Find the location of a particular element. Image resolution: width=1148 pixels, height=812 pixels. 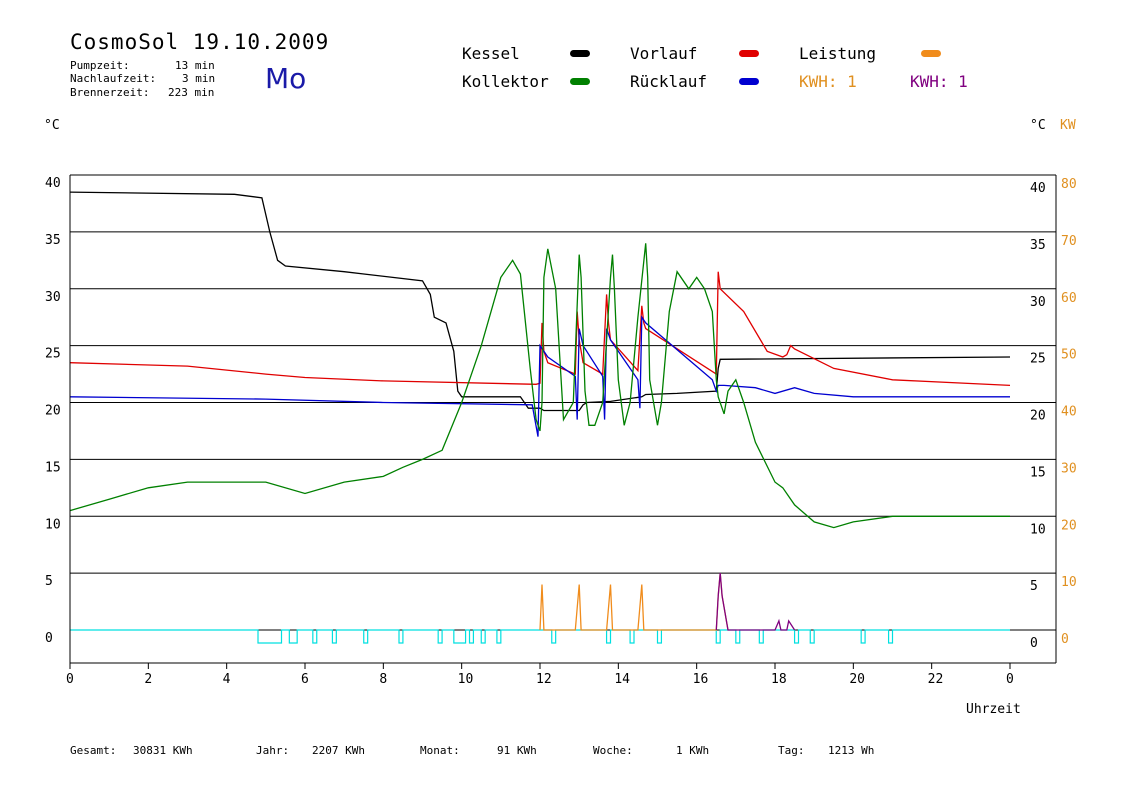

stat-nachlauf-value: 3 min is located at coordinates (199, 78).